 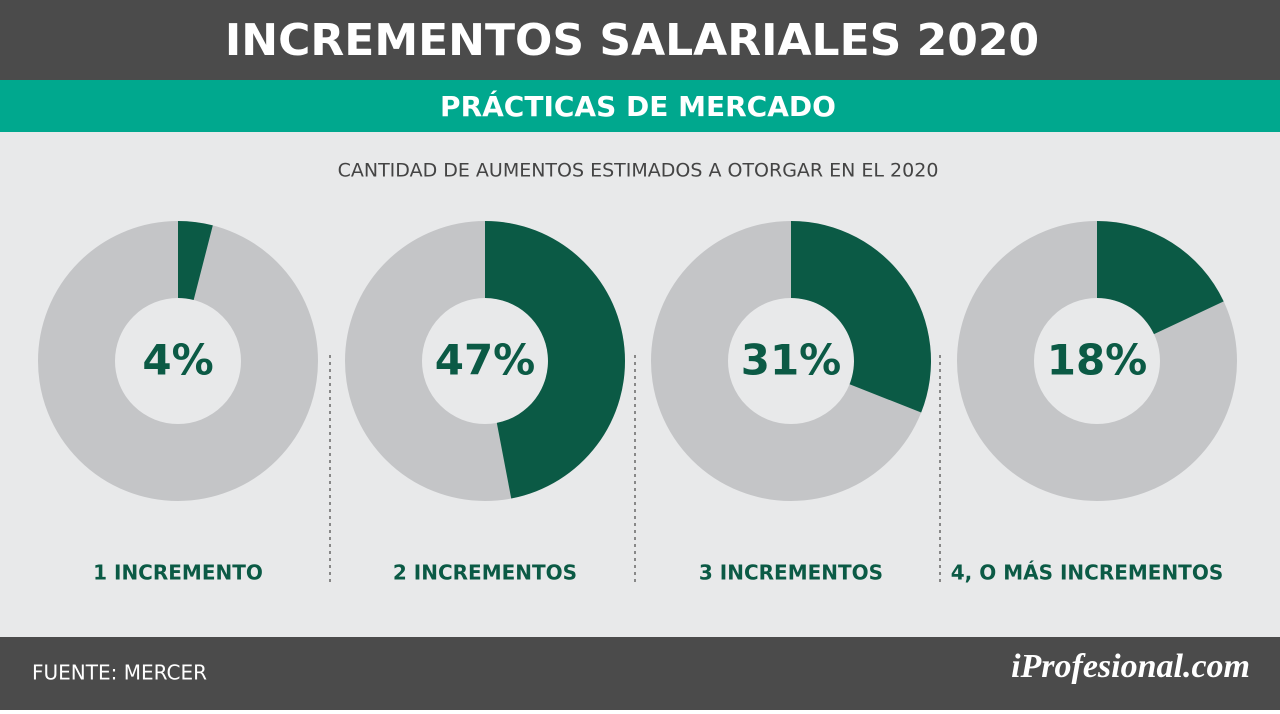 I want to click on value-label: 47%, so click(x=485, y=360).